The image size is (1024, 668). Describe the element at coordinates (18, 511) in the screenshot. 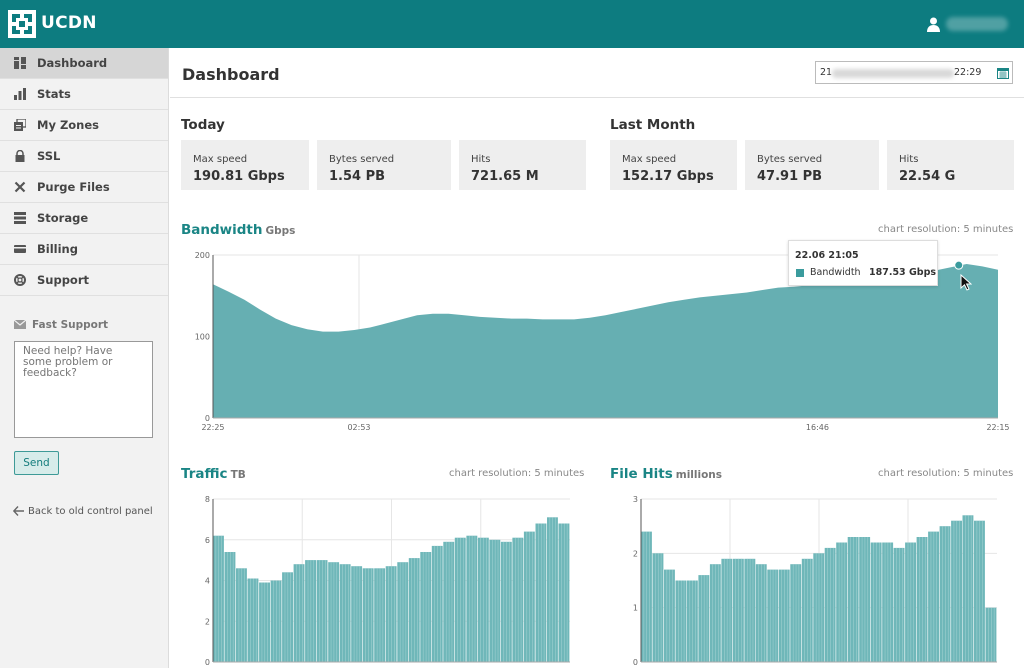

I see `arrow-left-icon` at that location.